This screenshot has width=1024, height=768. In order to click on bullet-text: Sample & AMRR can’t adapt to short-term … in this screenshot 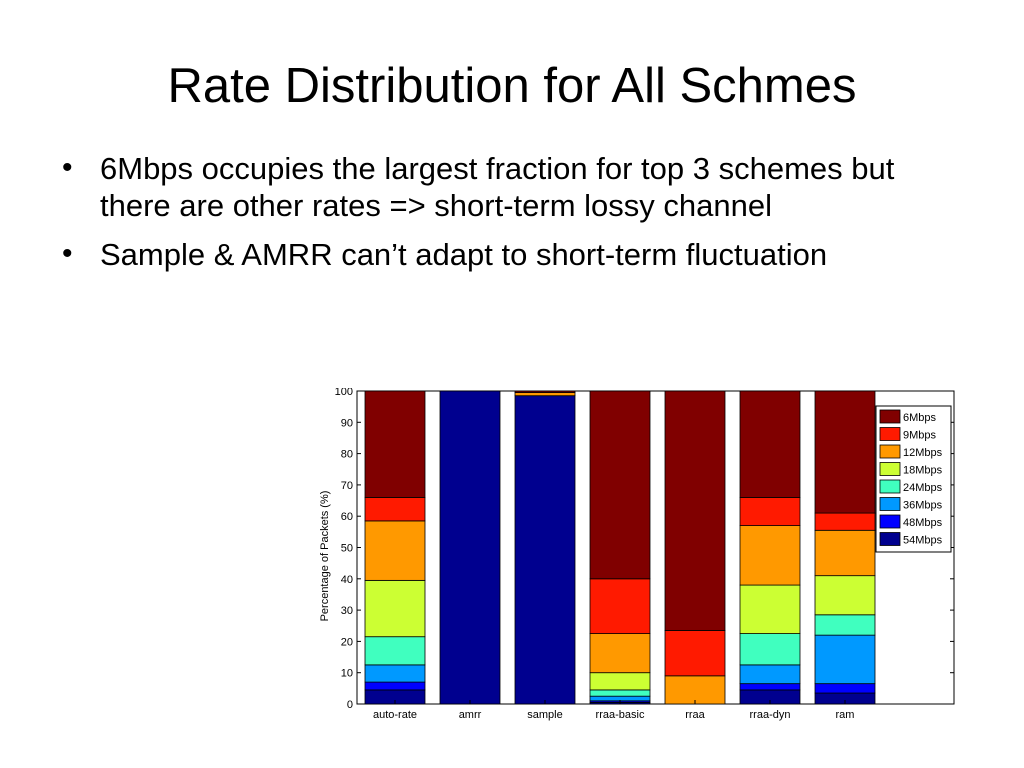, I will do `click(464, 255)`.